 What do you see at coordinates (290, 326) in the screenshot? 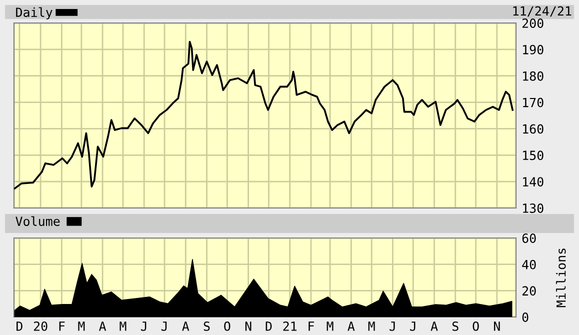
I see `x-tick-label: 21` at bounding box center [290, 326].